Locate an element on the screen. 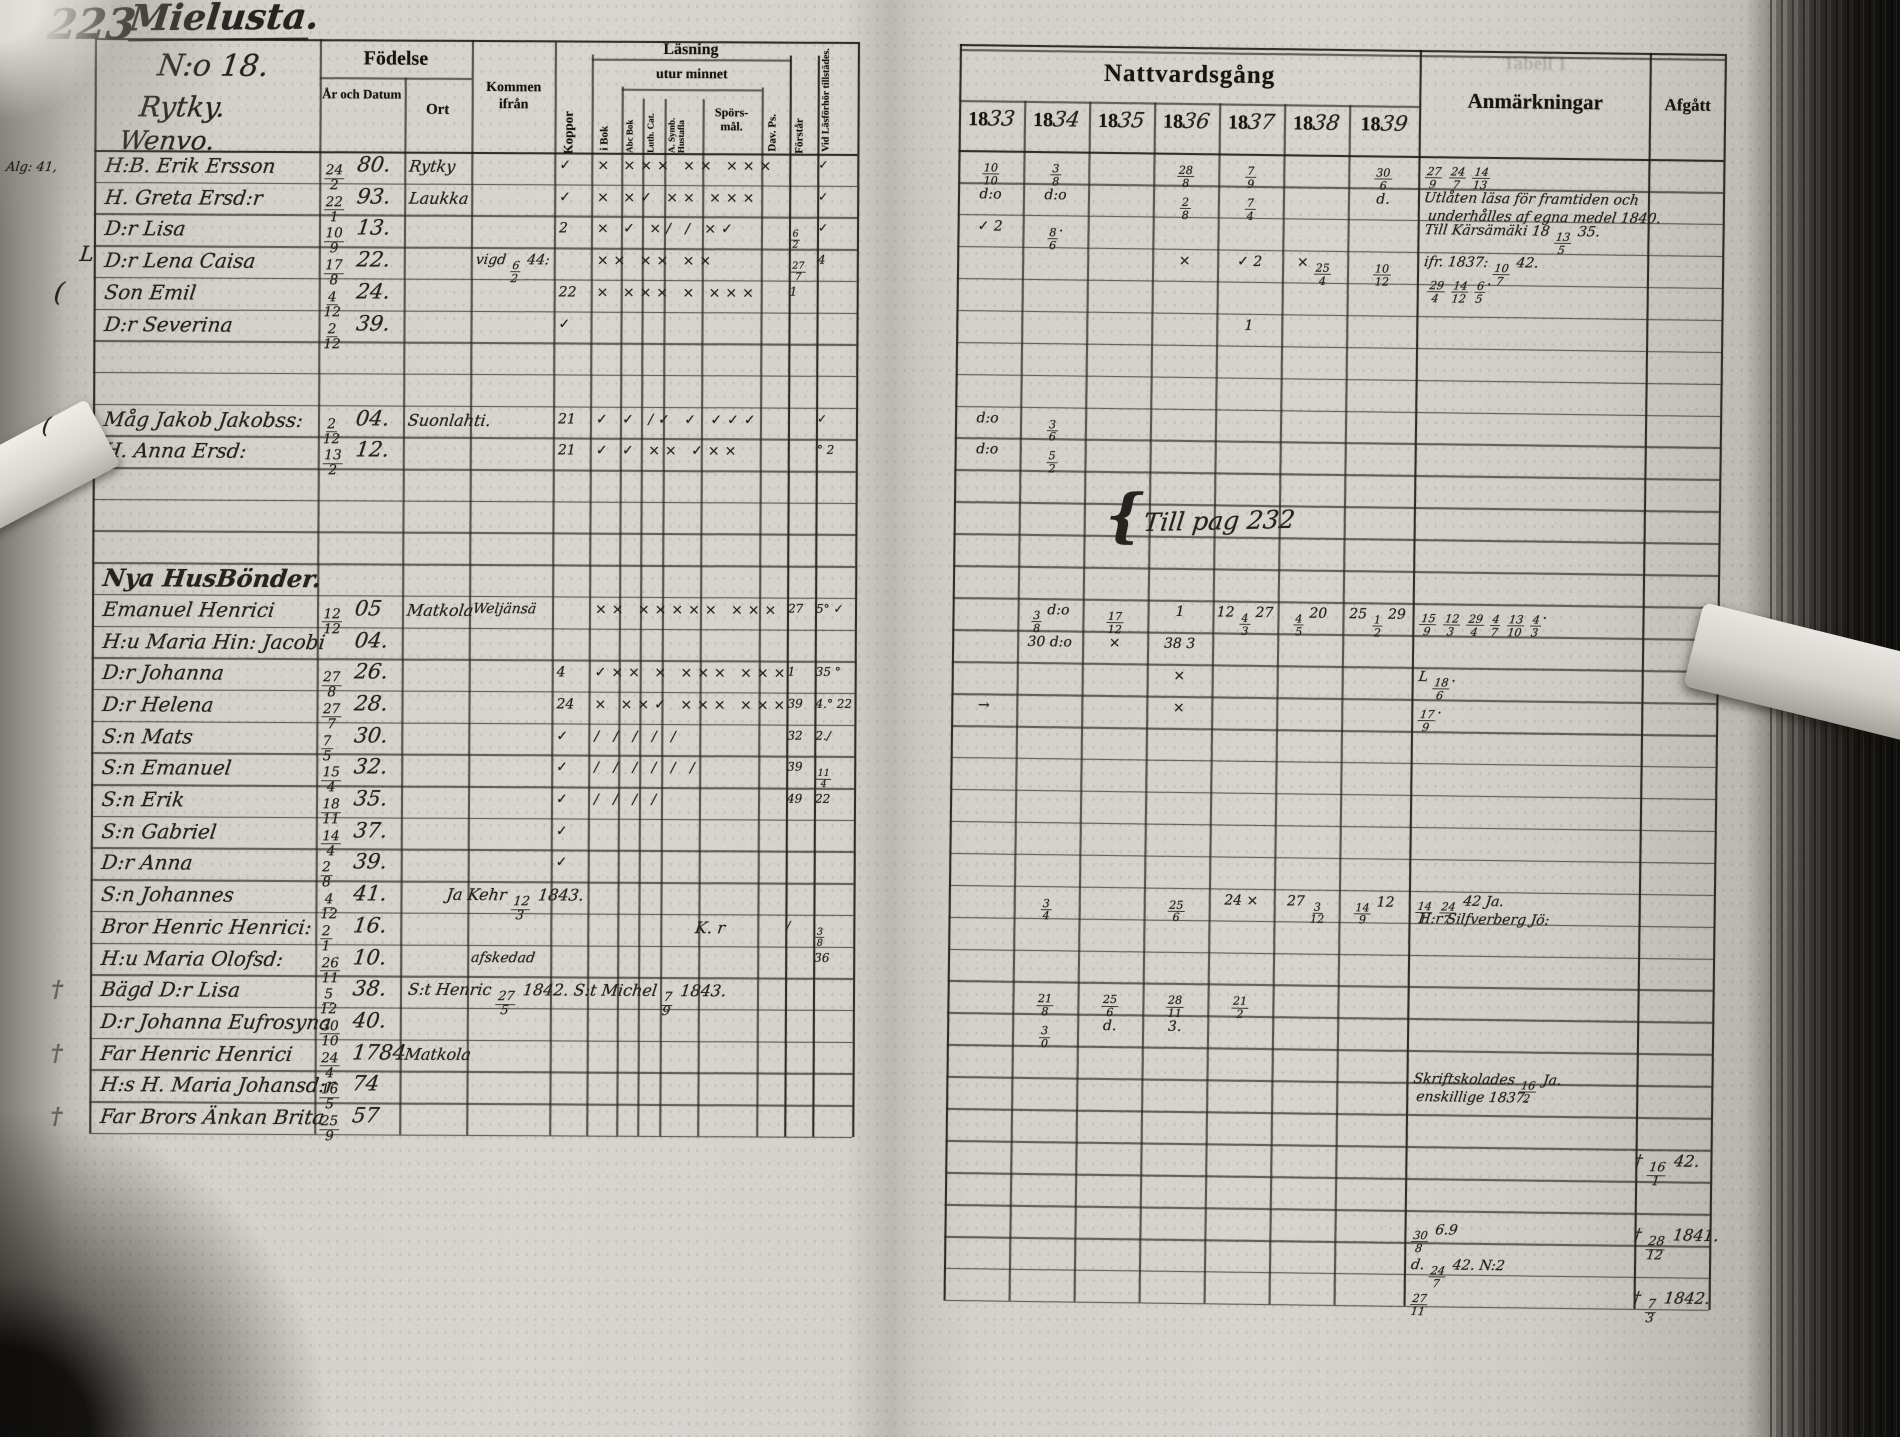 This screenshot has height=1437, width=1900. remark-note-line2: H:r Silfverberg Jö: is located at coordinates (1484, 919).